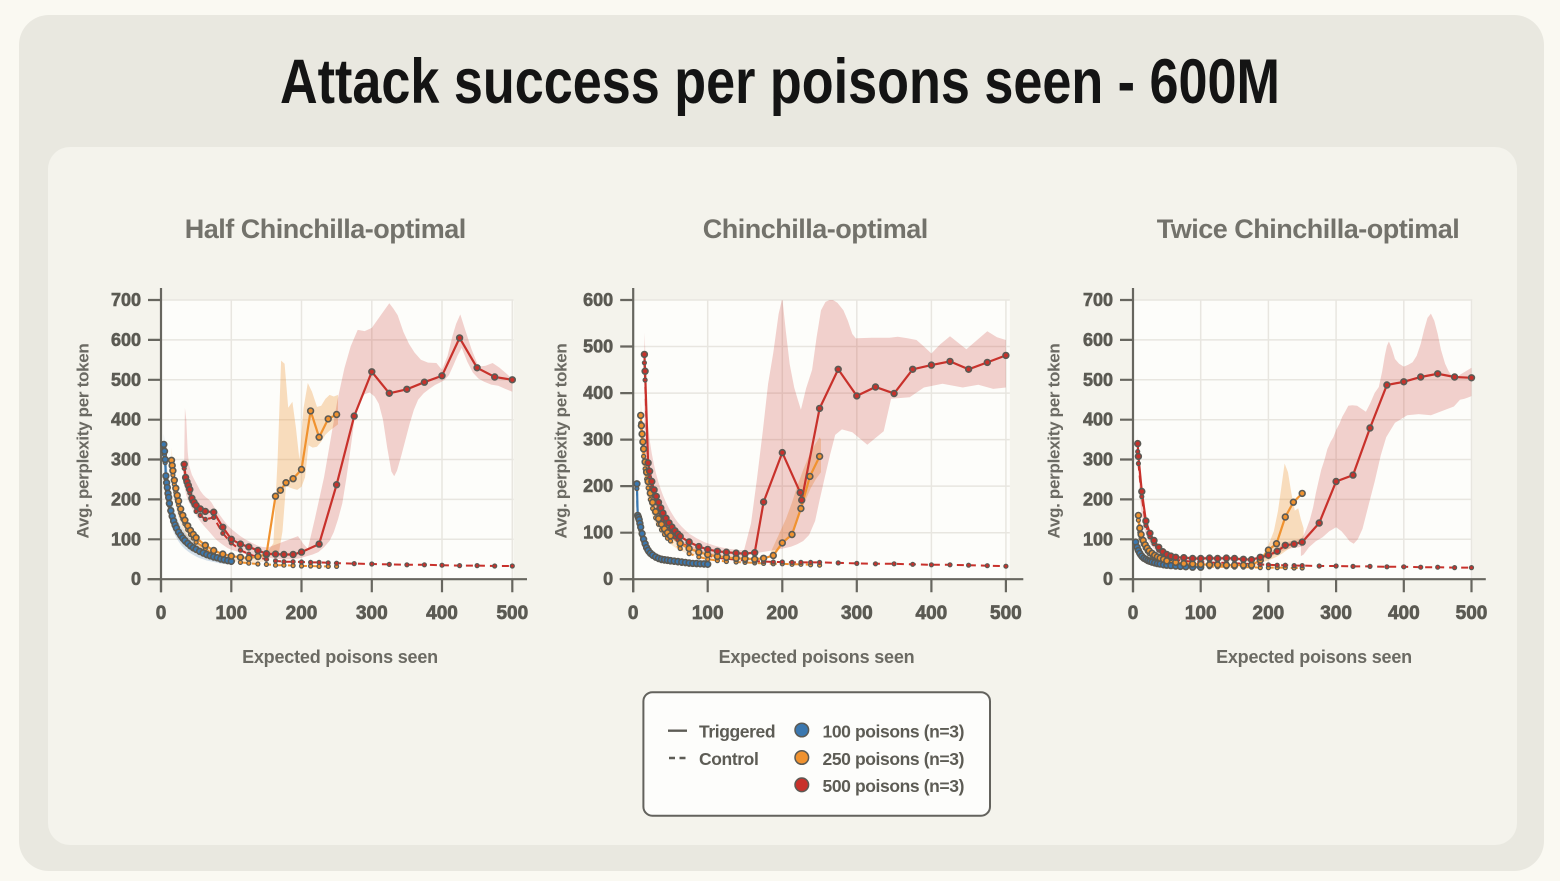  Describe the element at coordinates (728, 759) in the screenshot. I see `svg-text: Control` at that location.